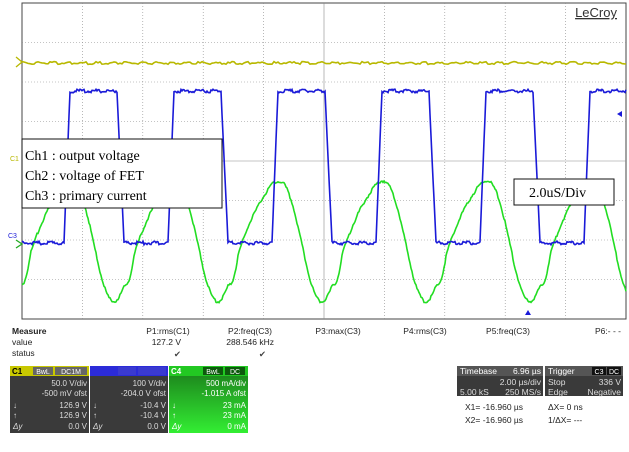  Describe the element at coordinates (19, 244) in the screenshot. I see `ch3-ground-marker` at that location.